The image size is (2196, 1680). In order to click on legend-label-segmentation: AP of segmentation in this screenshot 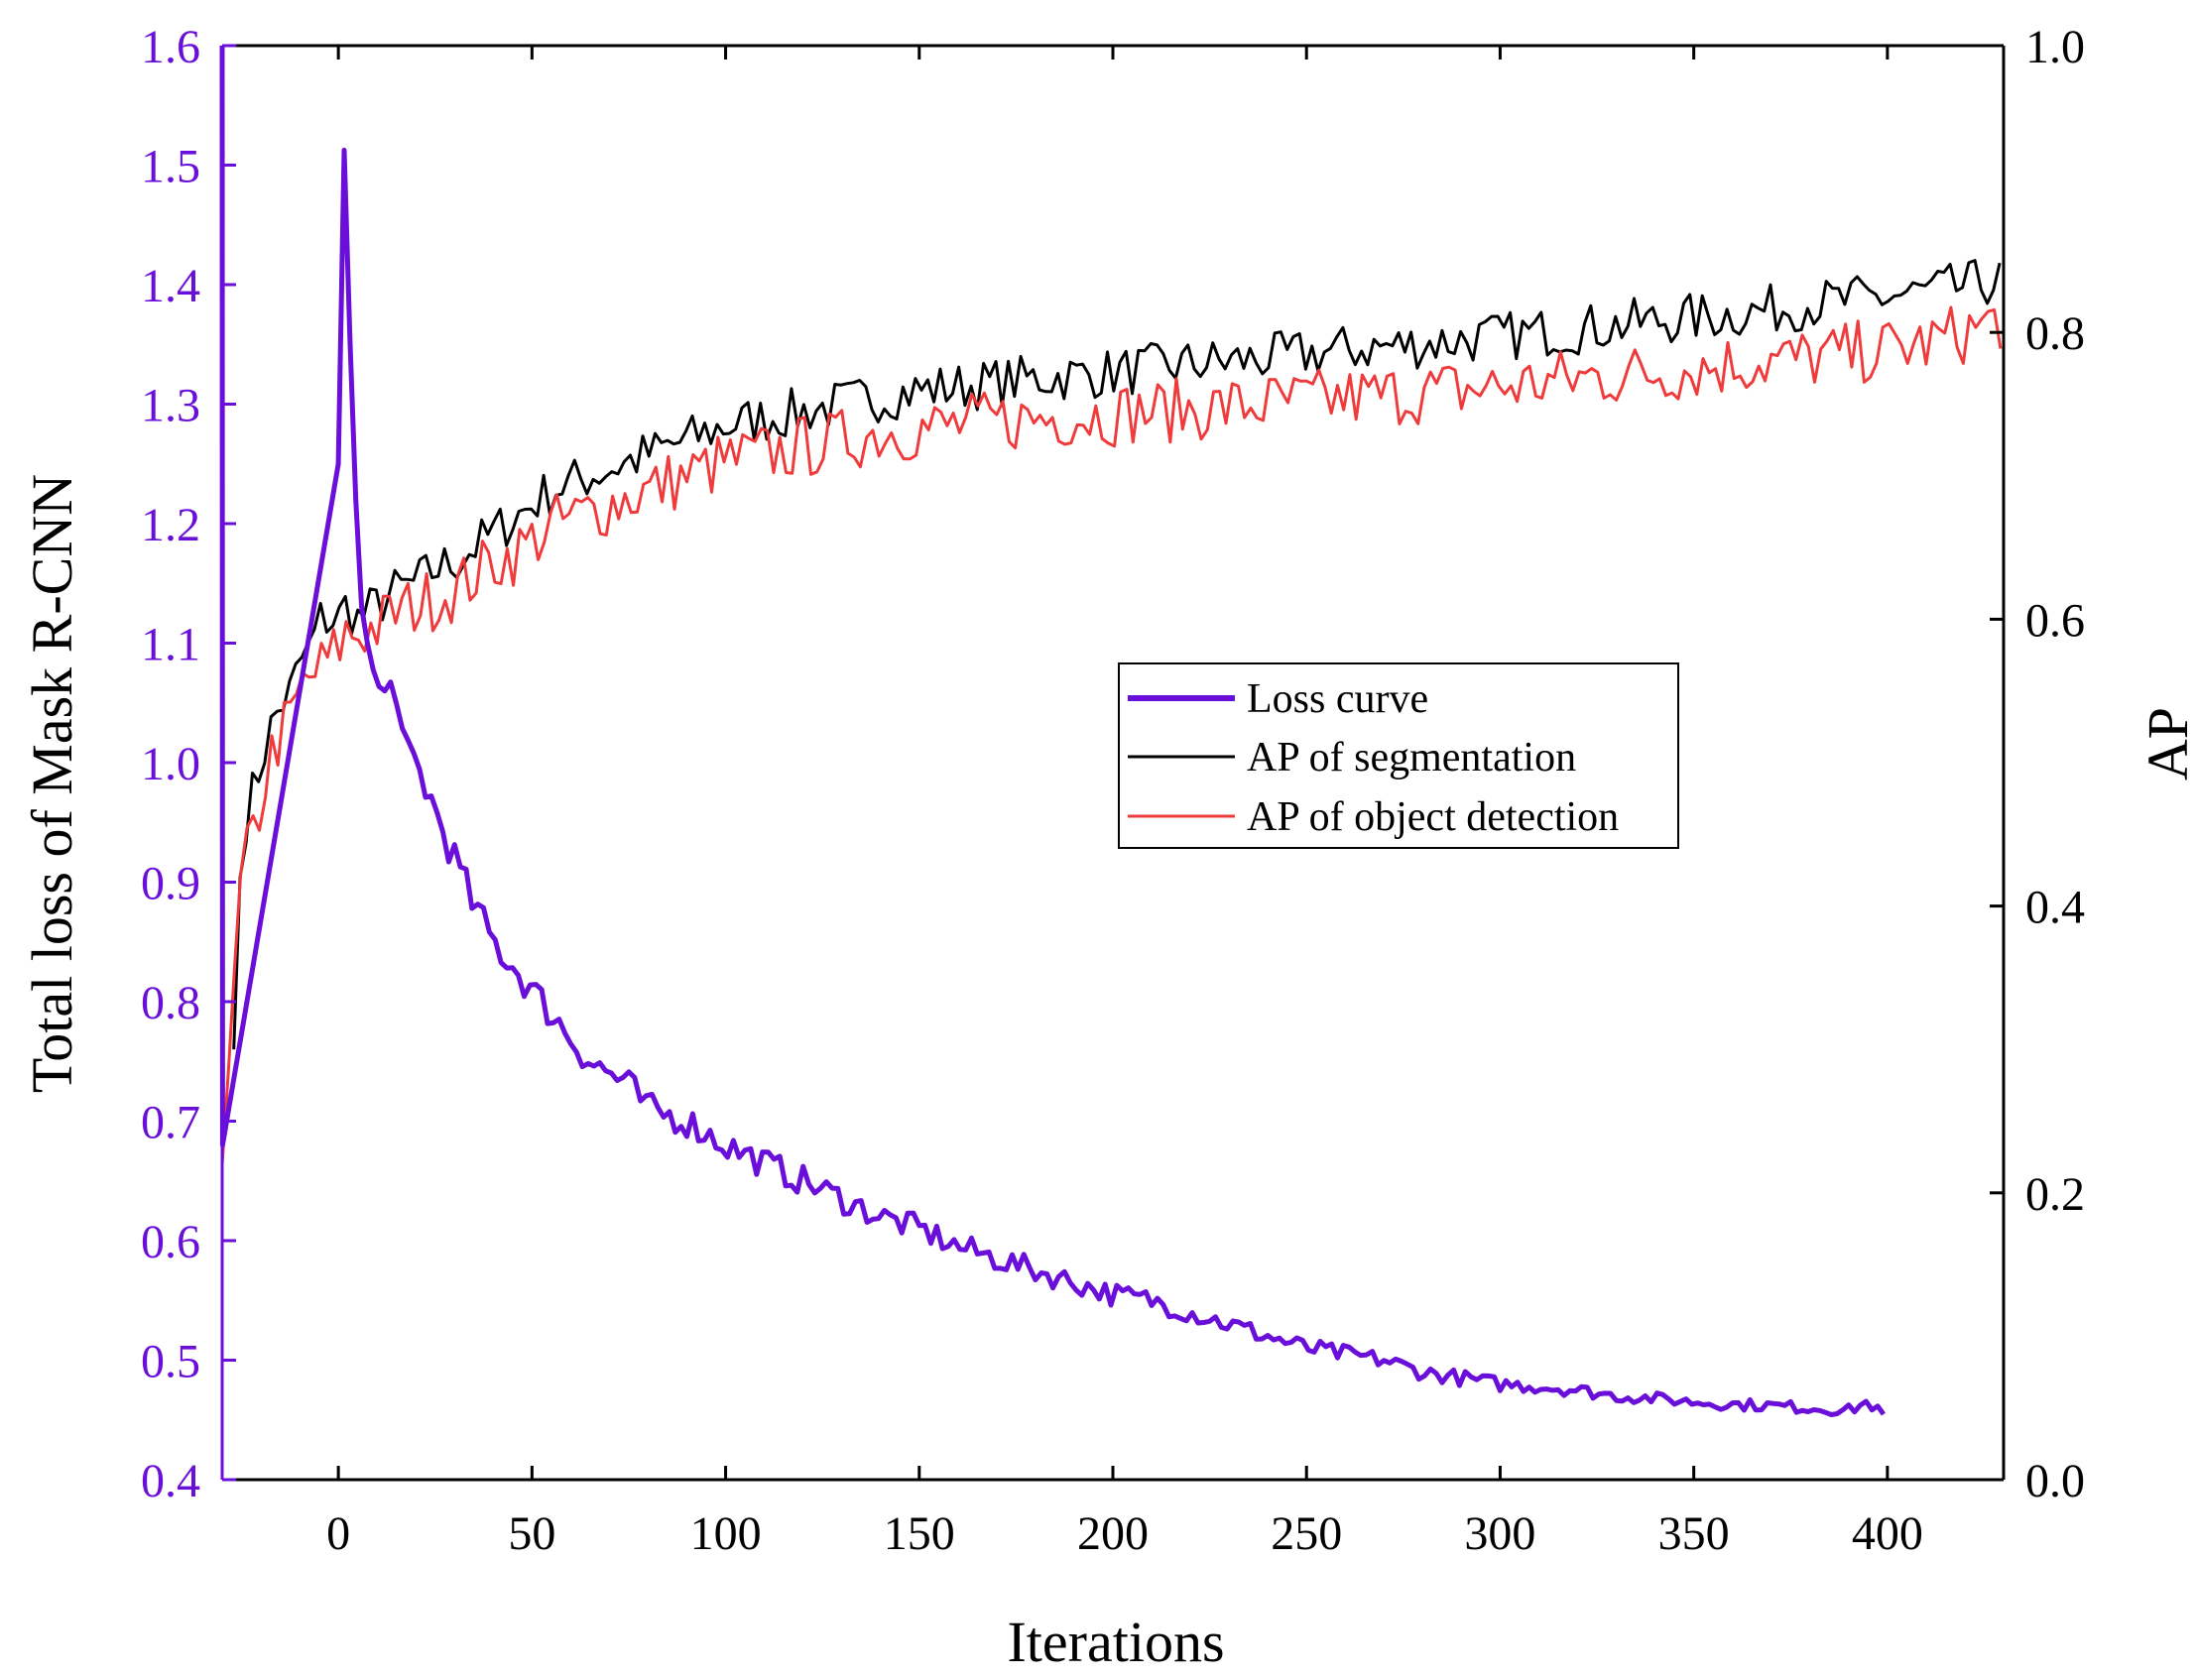, I will do `click(1411, 757)`.